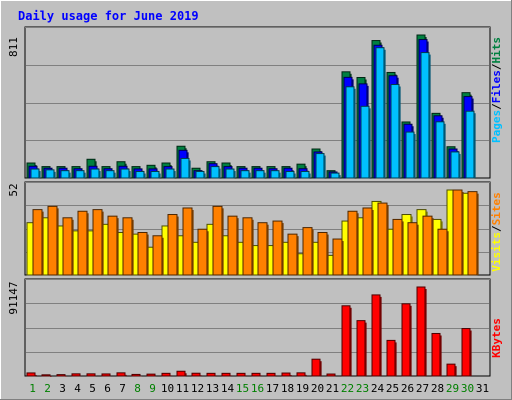 This screenshot has width=512, height=400. Describe the element at coordinates (13, 297) in the screenshot. I see `y-max-label: 91147` at that location.